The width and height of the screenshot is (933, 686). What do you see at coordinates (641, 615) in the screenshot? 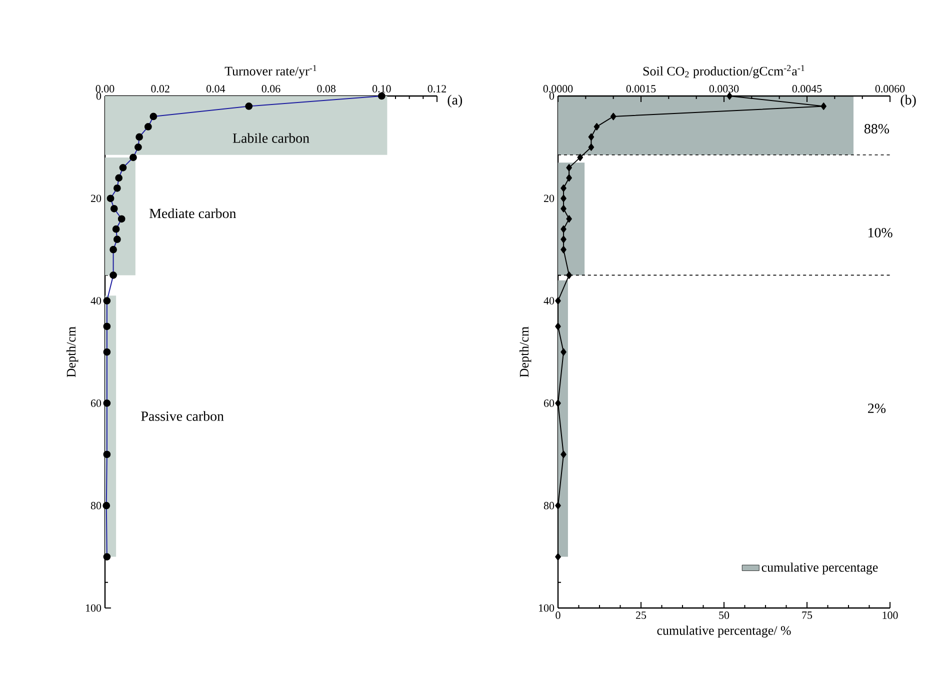
I see `x-tick-label: 25` at bounding box center [641, 615].